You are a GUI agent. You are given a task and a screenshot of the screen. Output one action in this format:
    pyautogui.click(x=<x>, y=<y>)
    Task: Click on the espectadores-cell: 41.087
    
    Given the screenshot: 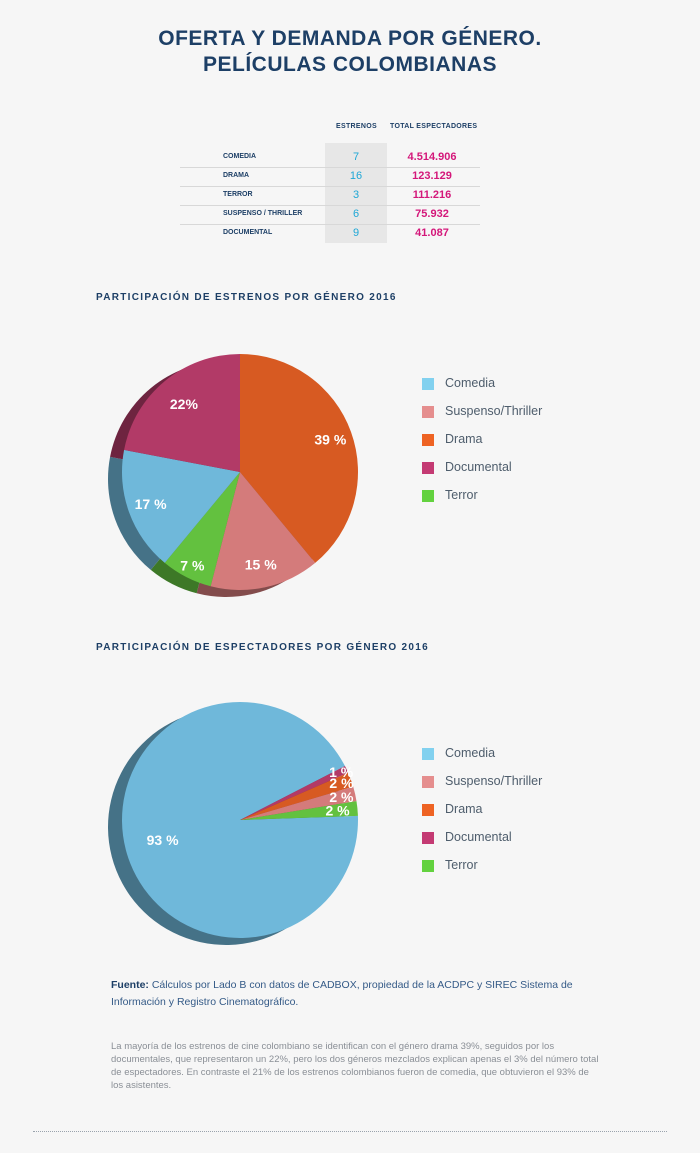 What is the action you would take?
    pyautogui.click(x=432, y=233)
    